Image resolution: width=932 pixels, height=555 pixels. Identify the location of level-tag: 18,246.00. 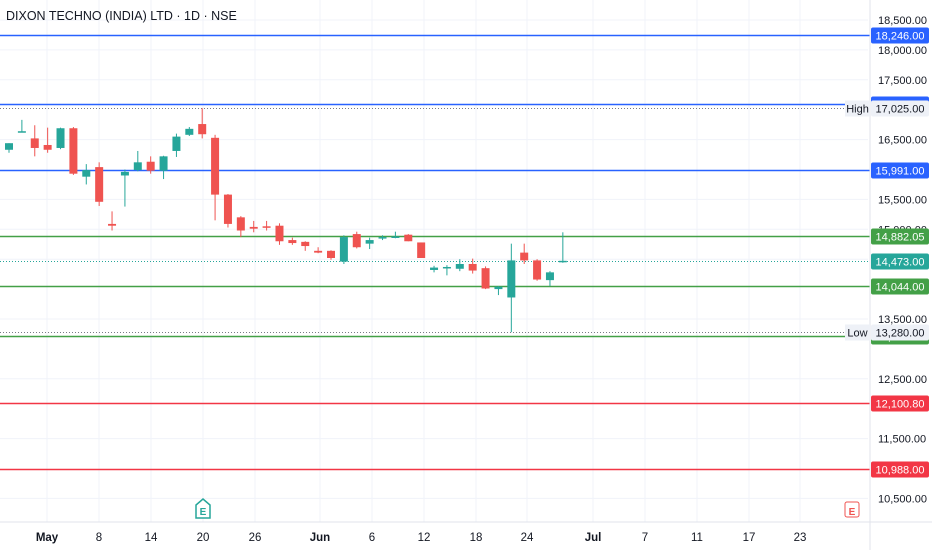
(900, 35).